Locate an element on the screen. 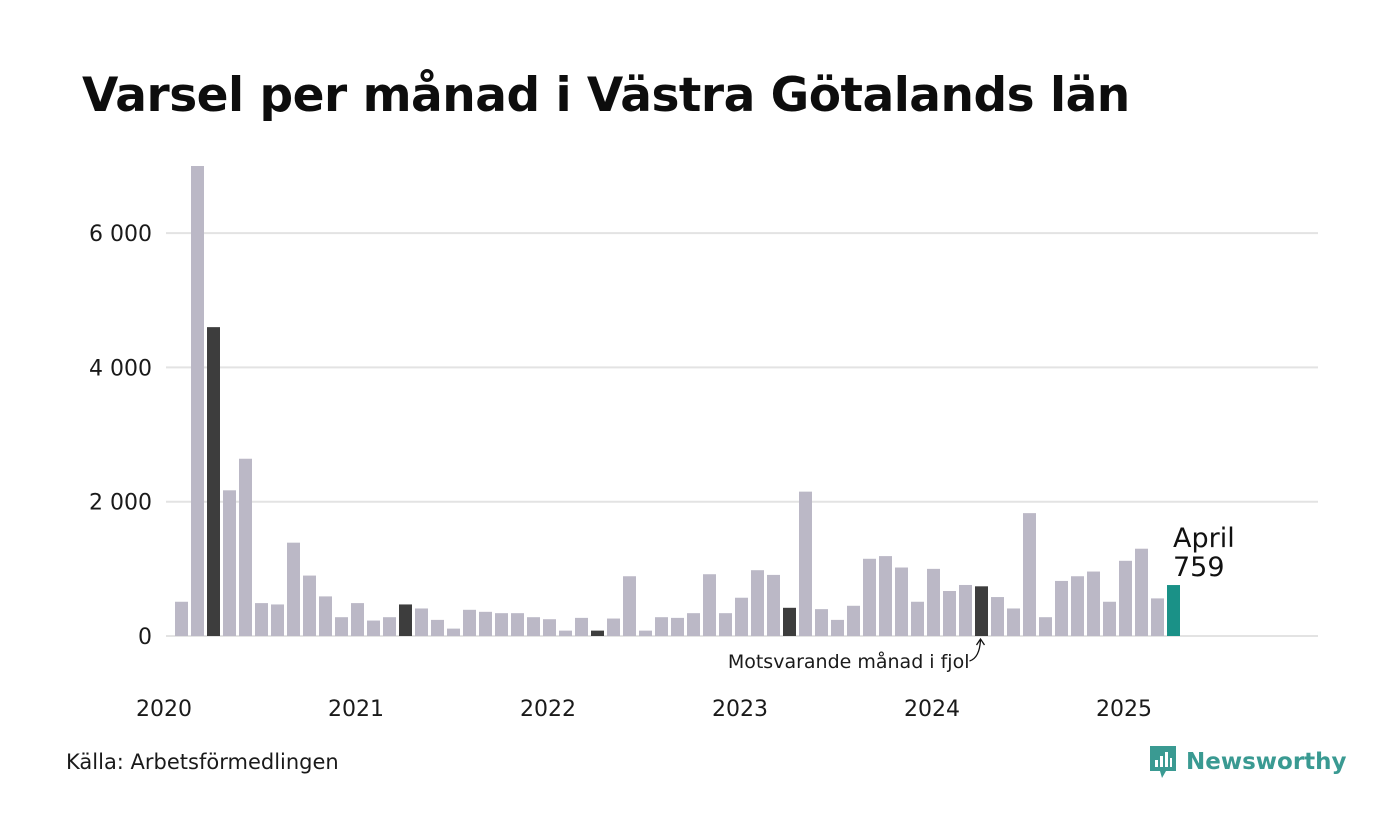 Image resolution: width=1400 pixels, height=840 pixels. bar-chart-bubble-icon is located at coordinates (1163, 762).